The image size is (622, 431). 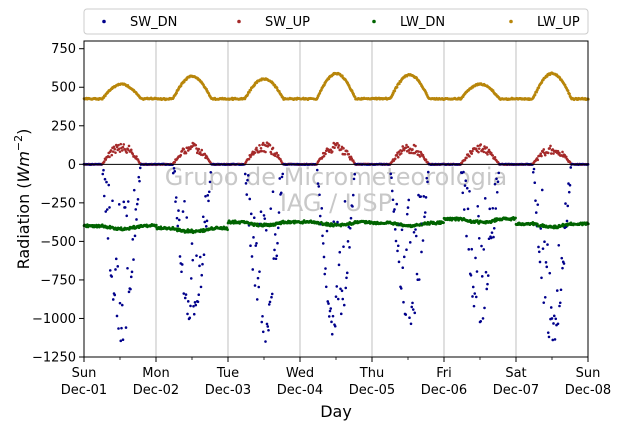 What do you see at coordinates (104, 21) in the screenshot?
I see `legend-marker-sw-dn` at bounding box center [104, 21].